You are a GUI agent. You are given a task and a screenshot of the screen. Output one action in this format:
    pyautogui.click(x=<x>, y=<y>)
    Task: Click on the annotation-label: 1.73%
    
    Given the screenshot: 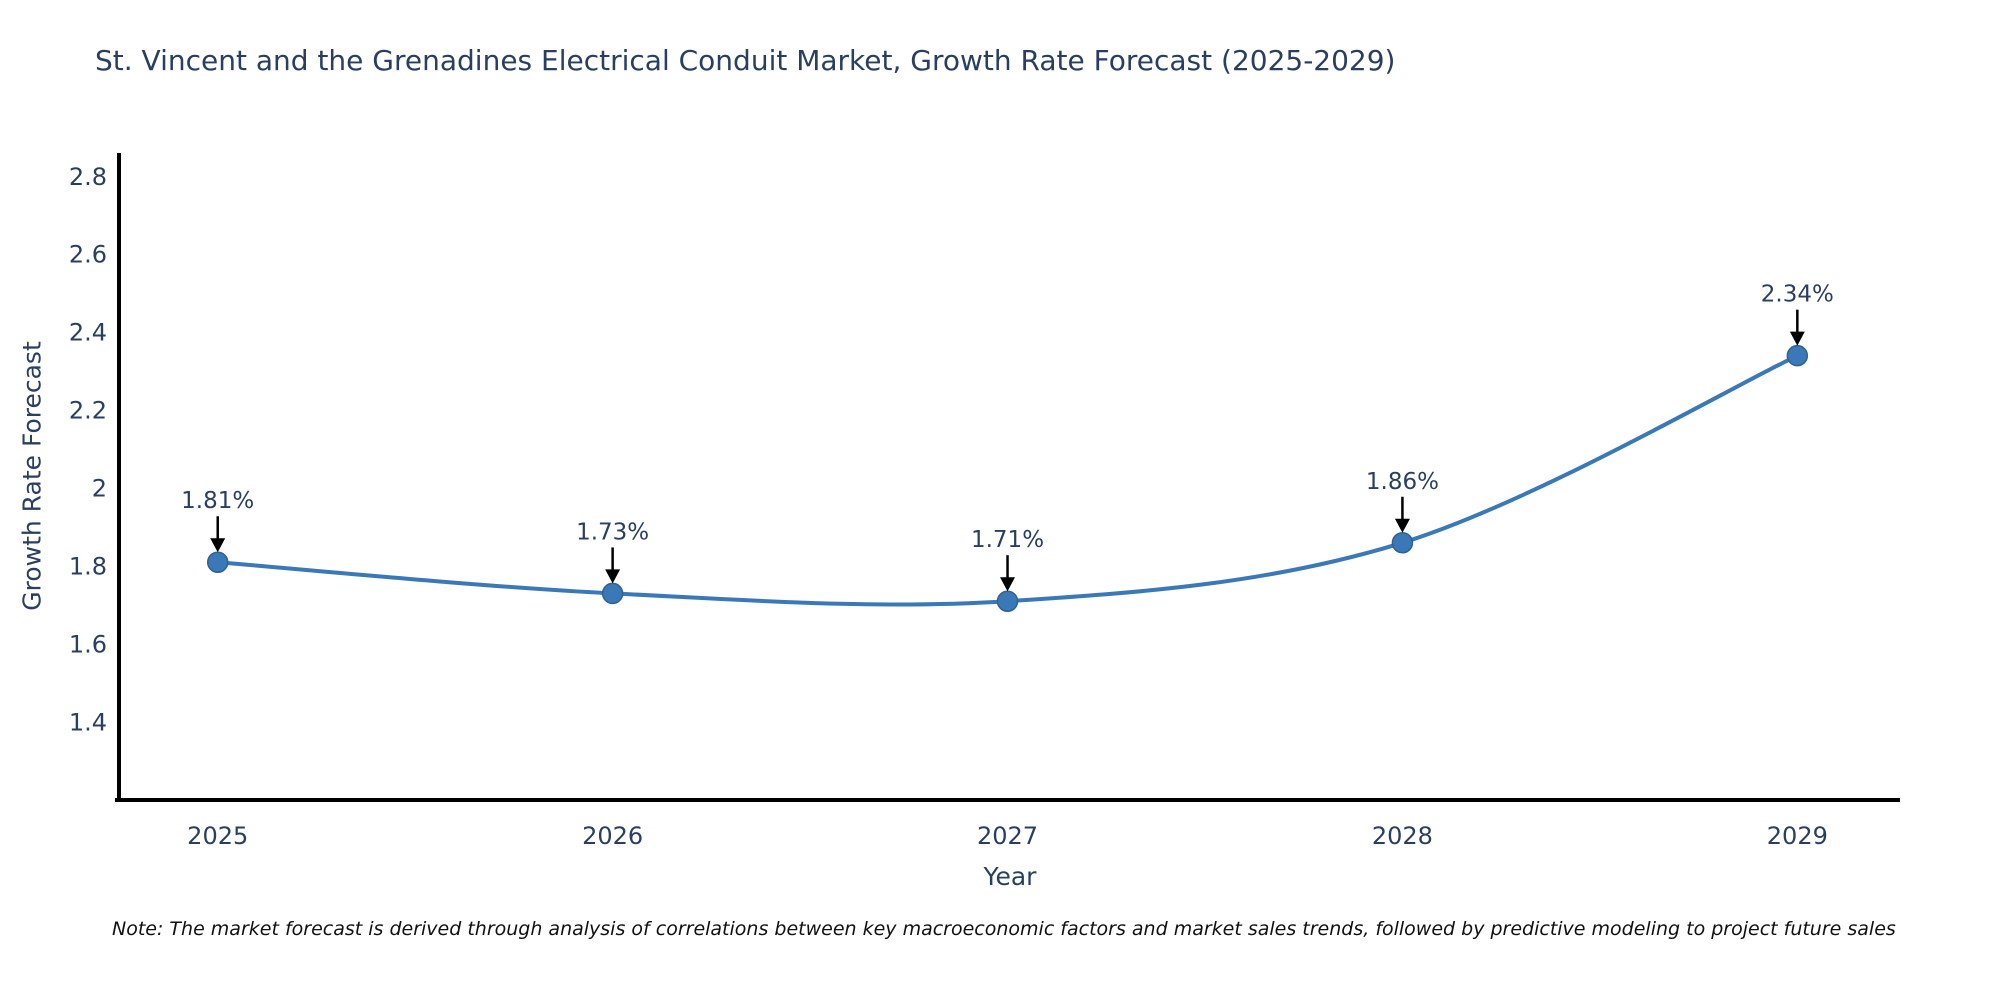 What is the action you would take?
    pyautogui.click(x=612, y=532)
    